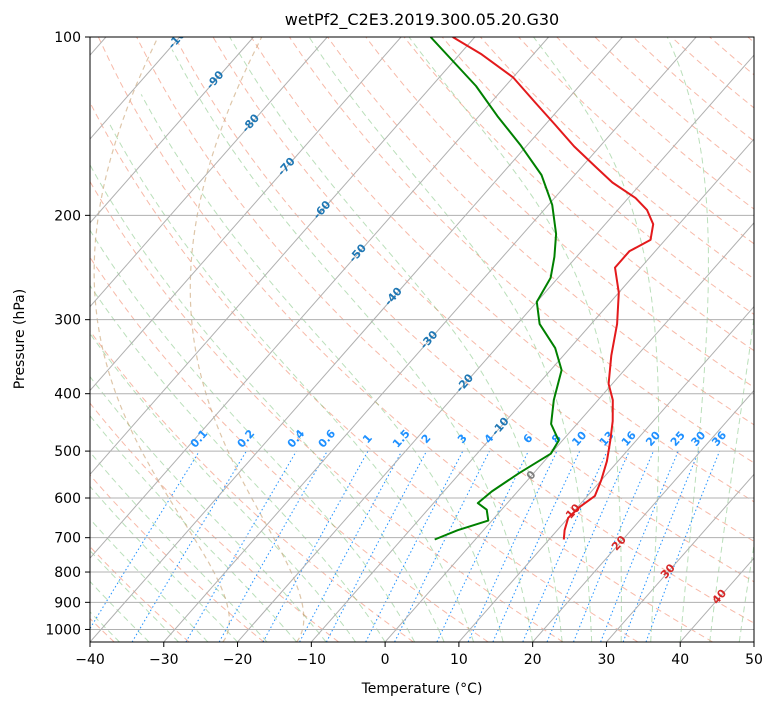 This screenshot has height=708, width=775. I want to click on x-tick-label: 30, so click(607, 660).